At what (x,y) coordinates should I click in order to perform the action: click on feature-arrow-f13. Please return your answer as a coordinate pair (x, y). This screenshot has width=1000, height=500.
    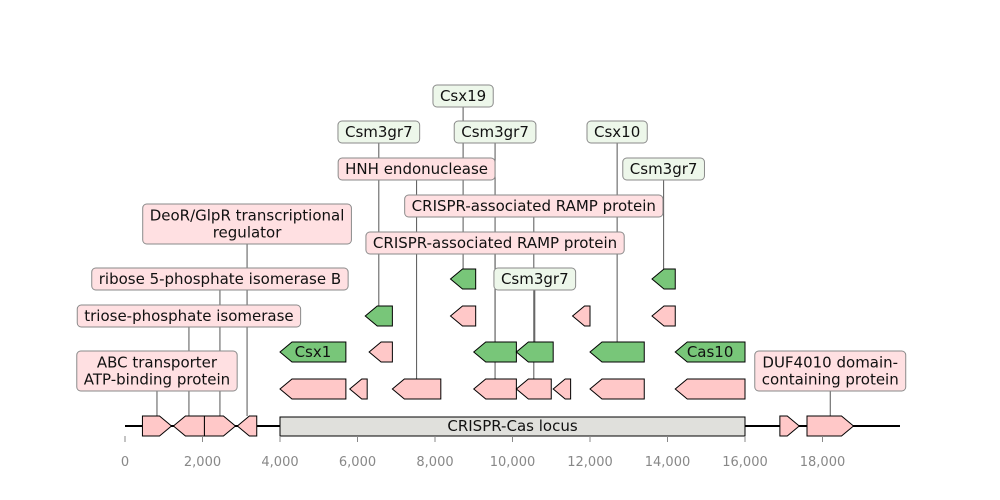
    Looking at the image, I should click on (494, 389).